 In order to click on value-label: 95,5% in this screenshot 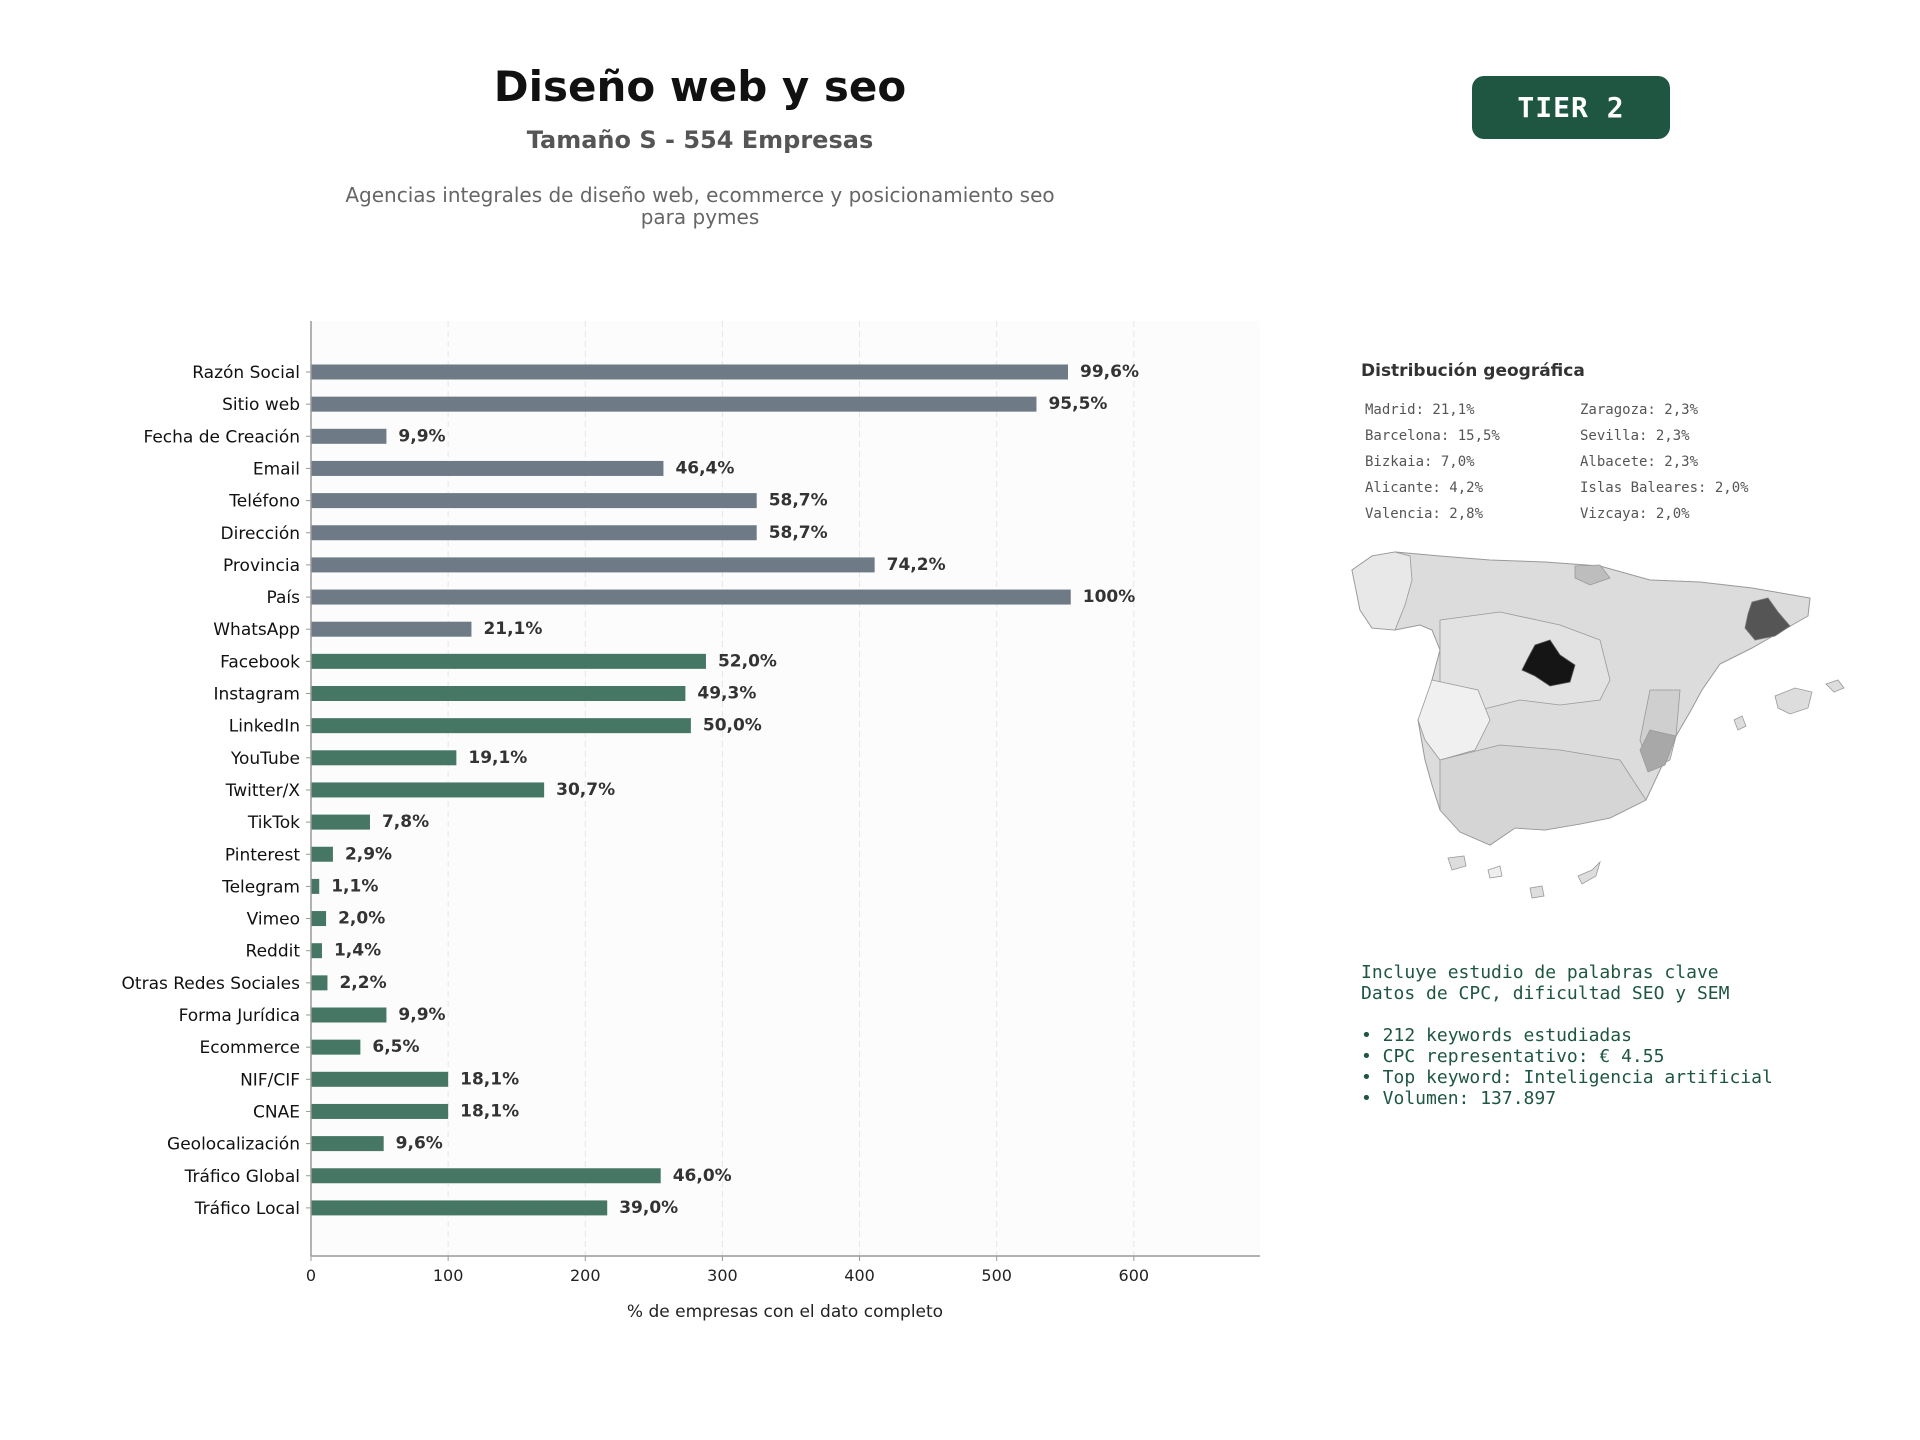, I will do `click(1077, 404)`.